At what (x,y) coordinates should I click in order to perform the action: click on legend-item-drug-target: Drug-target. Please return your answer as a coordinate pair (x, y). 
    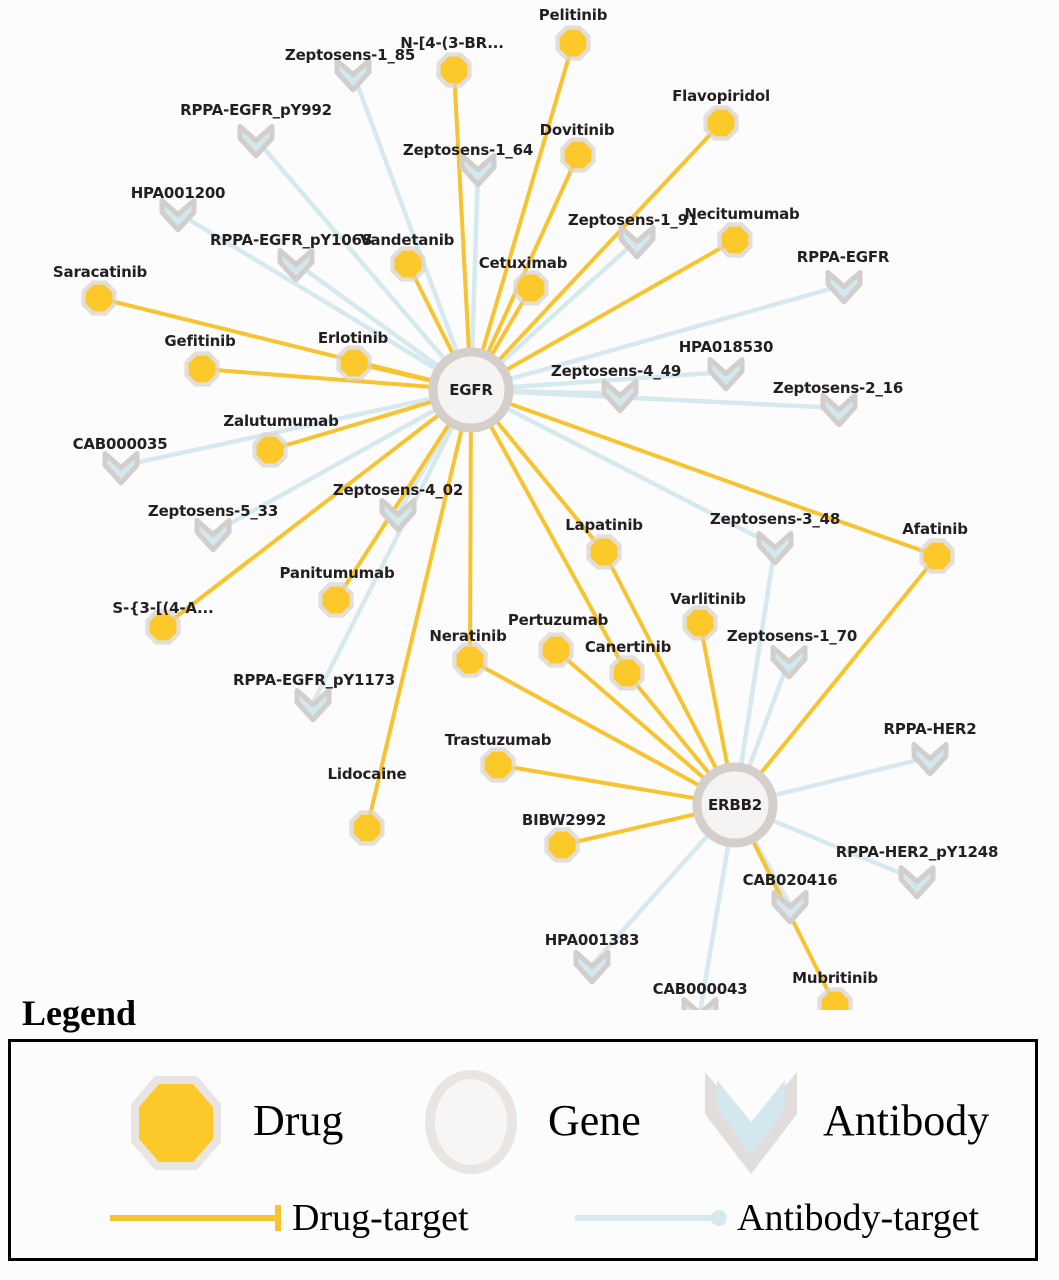
    Looking at the image, I should click on (287, 1218).